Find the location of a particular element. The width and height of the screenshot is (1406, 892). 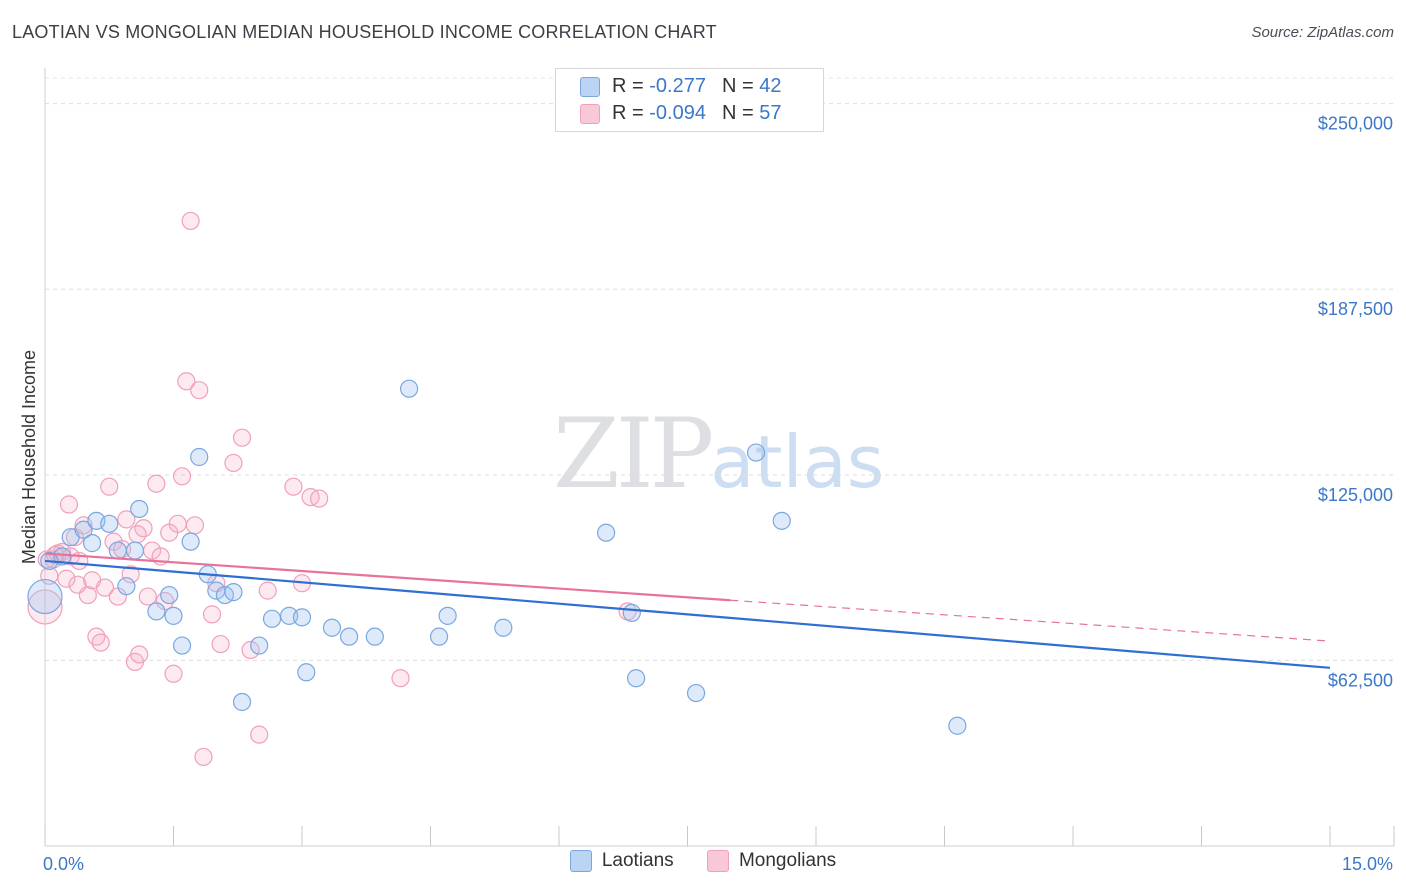

legend-row-laotians: R = -0.277 N = 42 is located at coordinates (680, 88).